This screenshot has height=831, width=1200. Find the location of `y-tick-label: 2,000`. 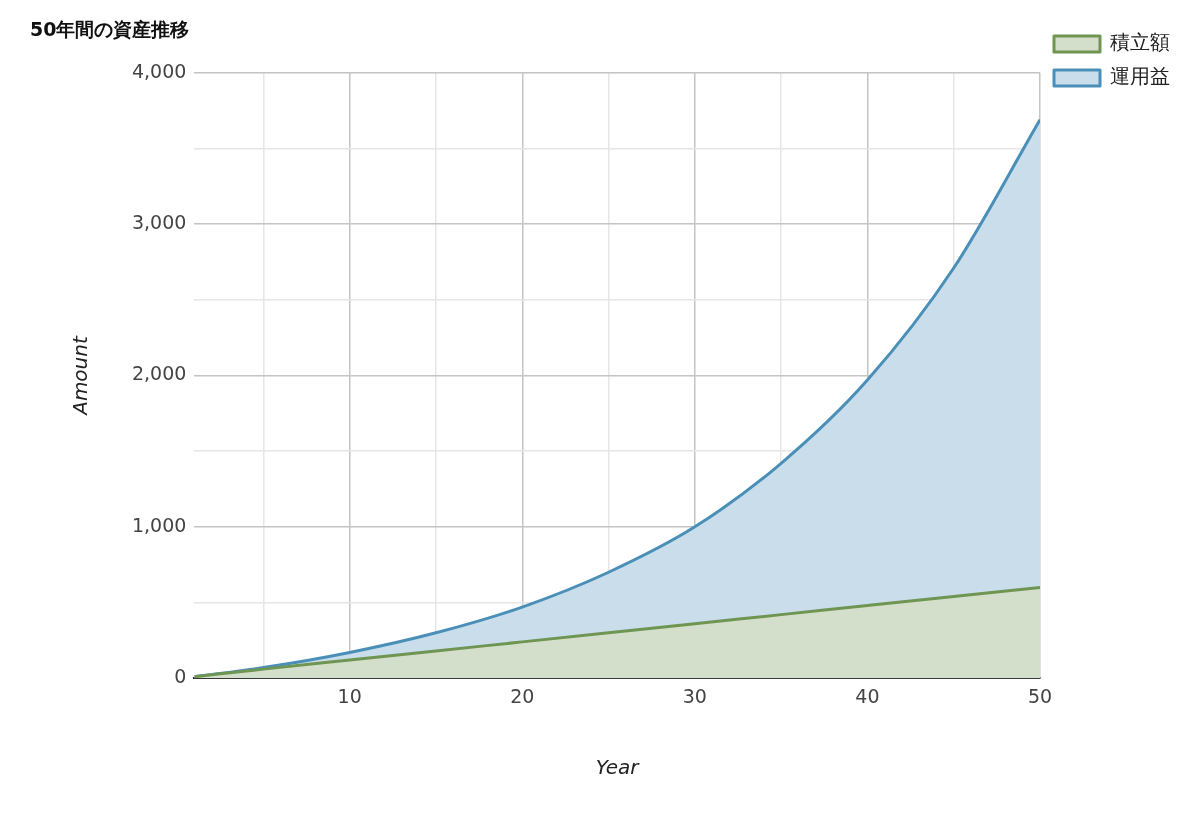

y-tick-label: 2,000 is located at coordinates (159, 373).